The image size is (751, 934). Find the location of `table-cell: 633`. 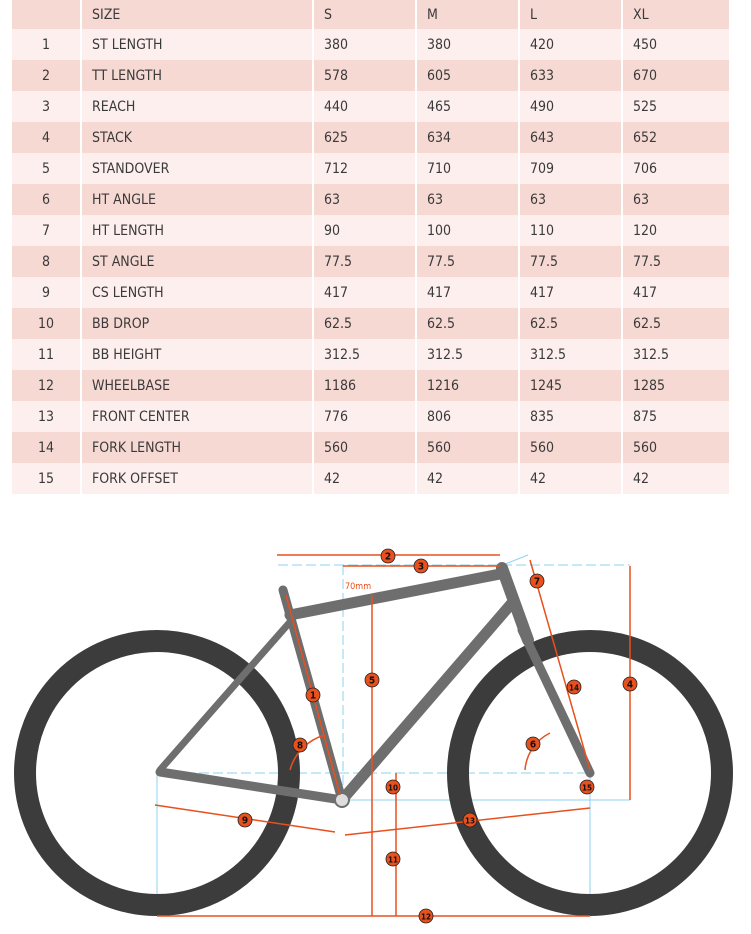

table-cell: 633 is located at coordinates (571, 75).